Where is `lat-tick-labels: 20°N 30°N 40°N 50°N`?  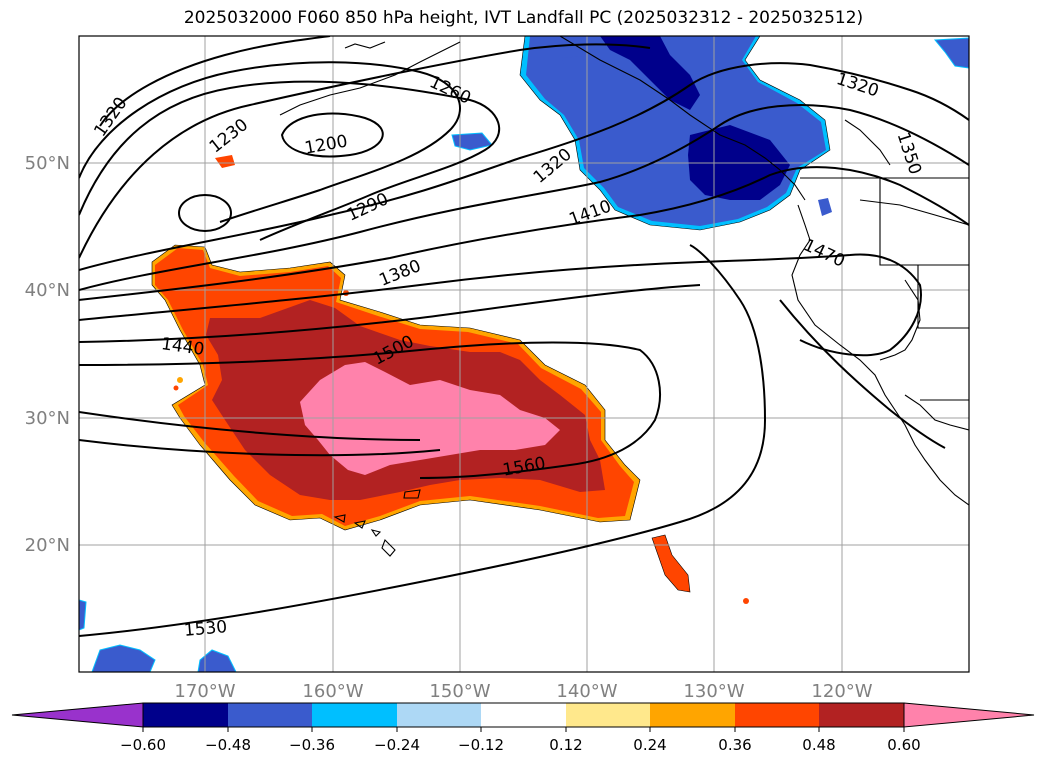
lat-tick-labels: 20°N 30°N 40°N 50°N is located at coordinates (47, 354).